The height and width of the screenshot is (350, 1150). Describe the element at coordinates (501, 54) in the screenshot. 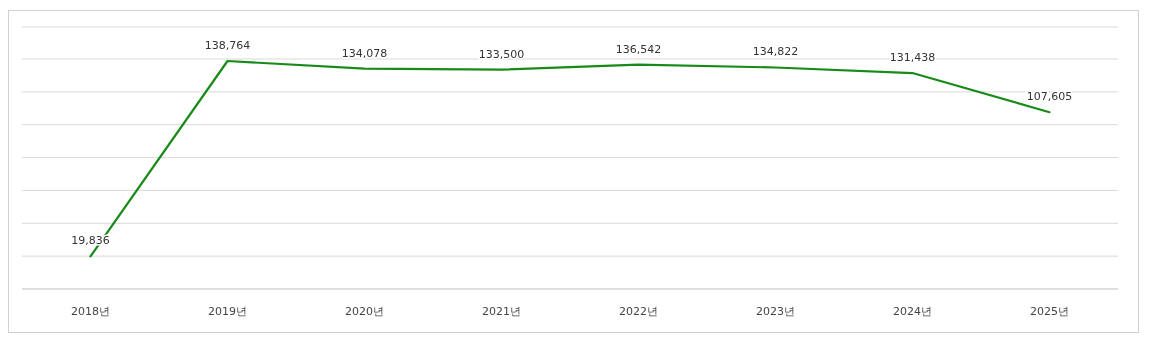

I see `data-label: 133,500` at that location.